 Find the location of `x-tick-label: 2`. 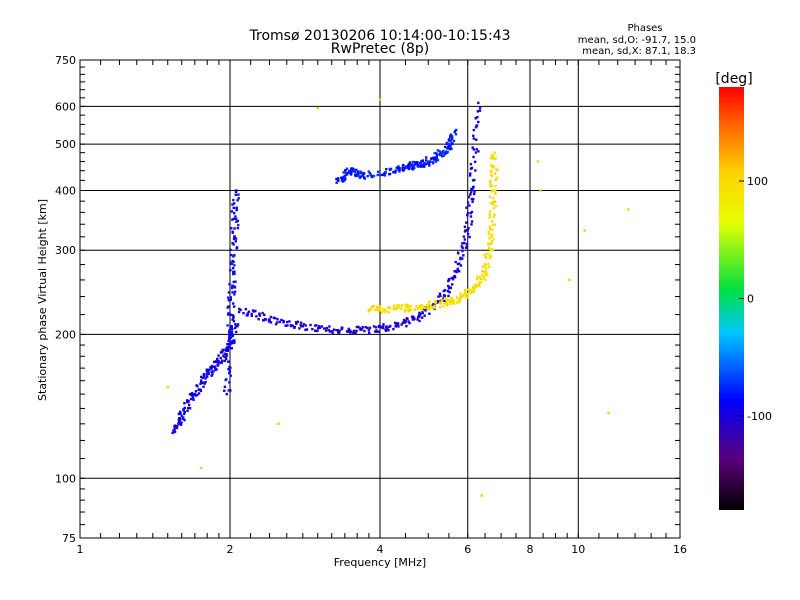

x-tick-label: 2 is located at coordinates (230, 549).